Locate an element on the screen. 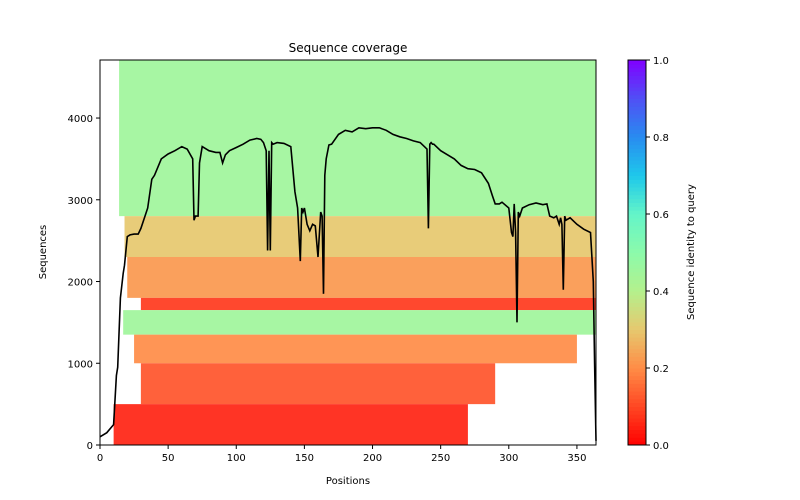 The width and height of the screenshot is (800, 500). colorbar-tick-label: 0.2 is located at coordinates (661, 369).